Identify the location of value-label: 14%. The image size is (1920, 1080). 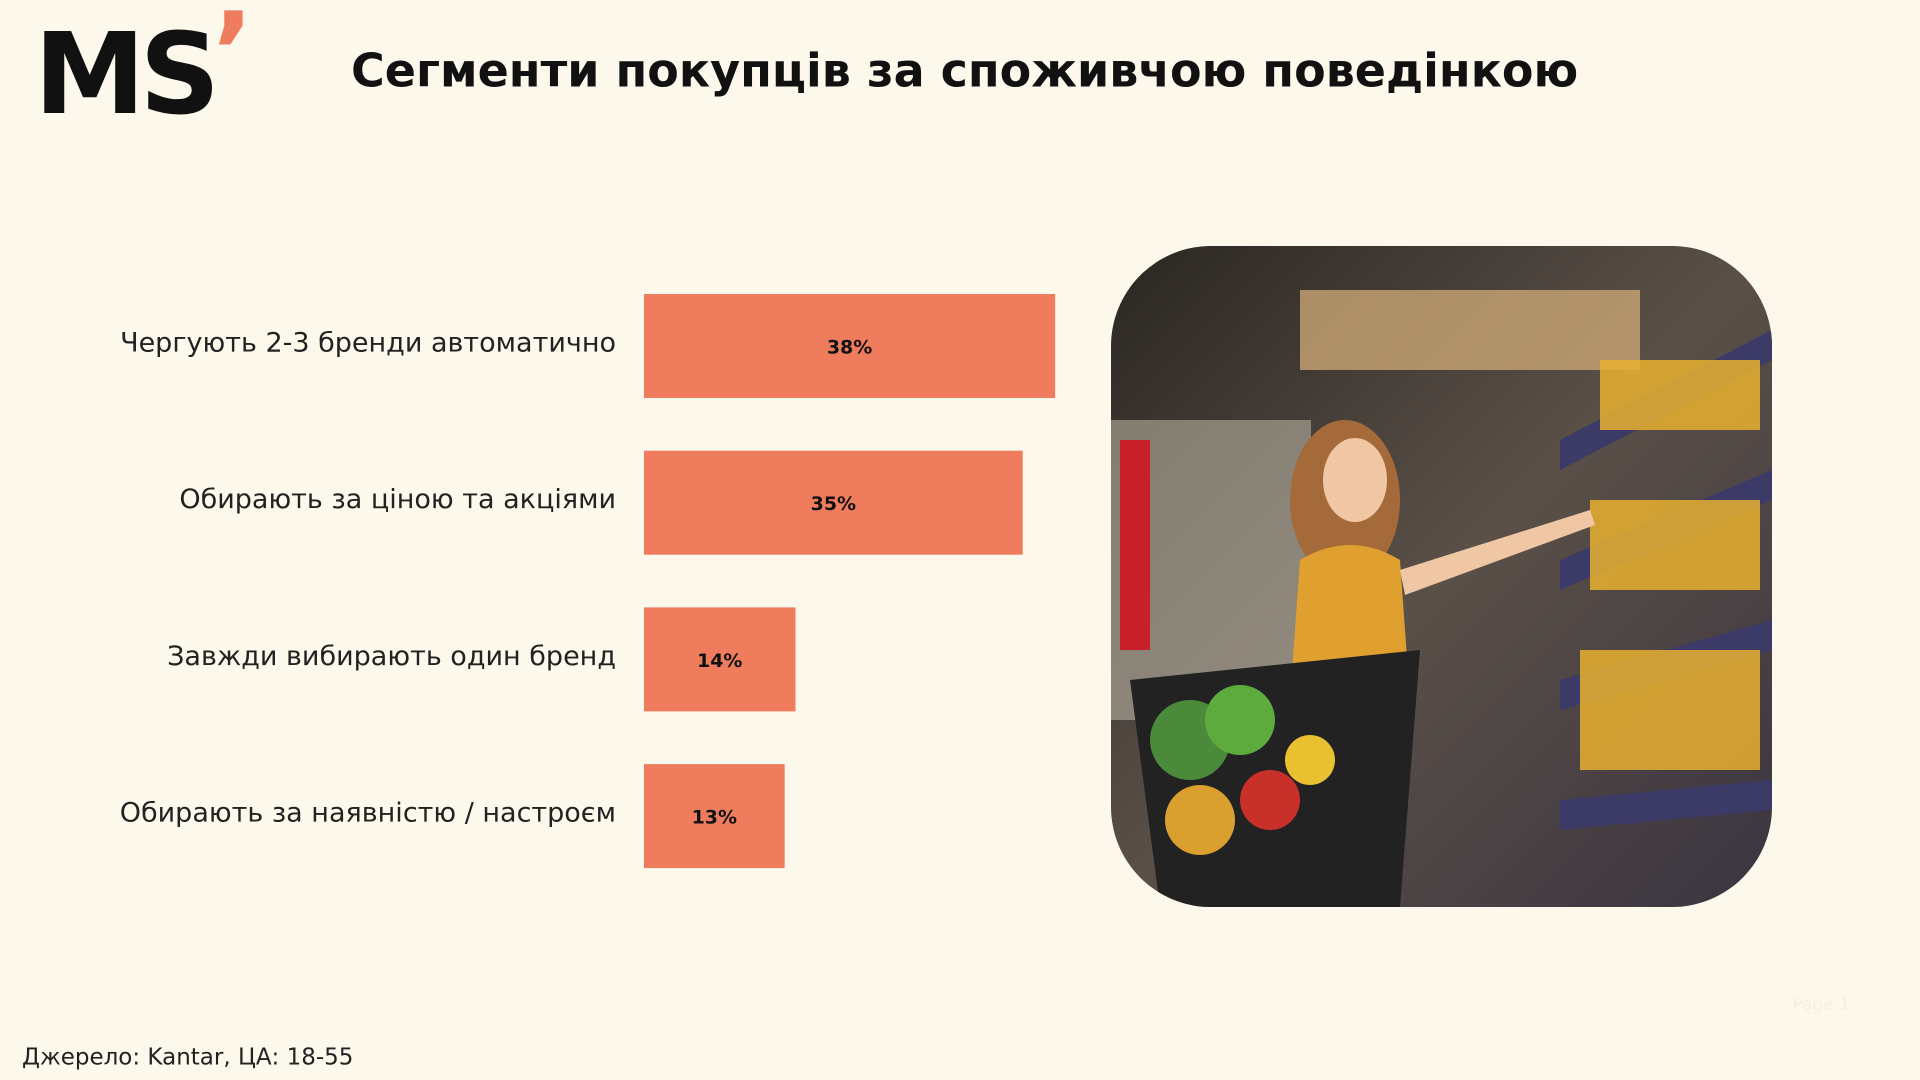
(719, 661).